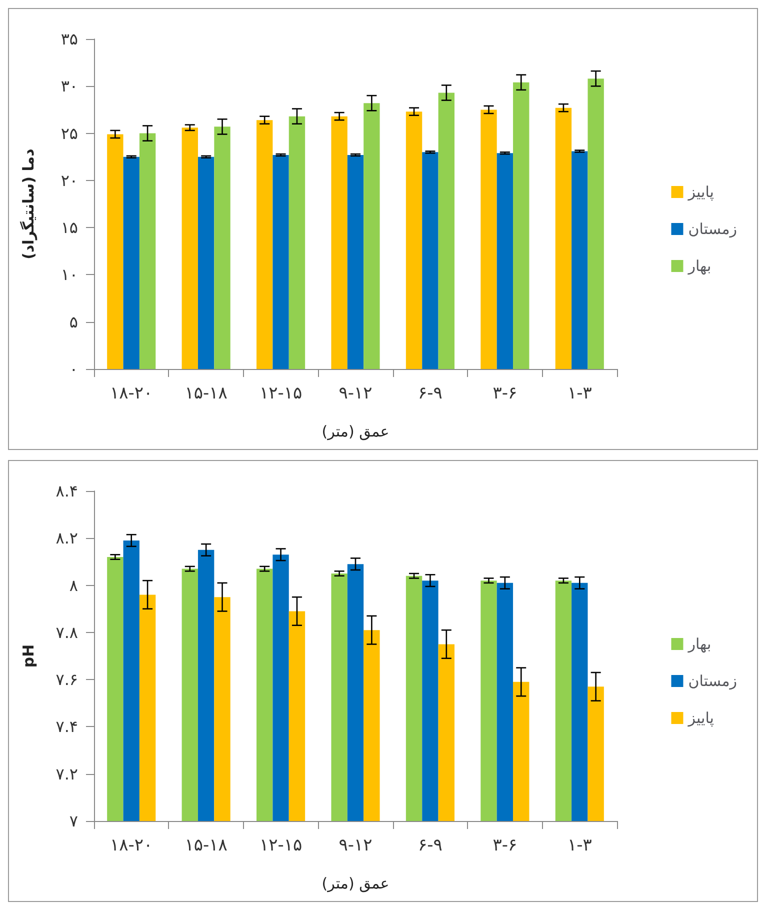 This screenshot has width=767, height=911. Describe the element at coordinates (73, 585) in the screenshot. I see `y-tick-label: ۸` at that location.